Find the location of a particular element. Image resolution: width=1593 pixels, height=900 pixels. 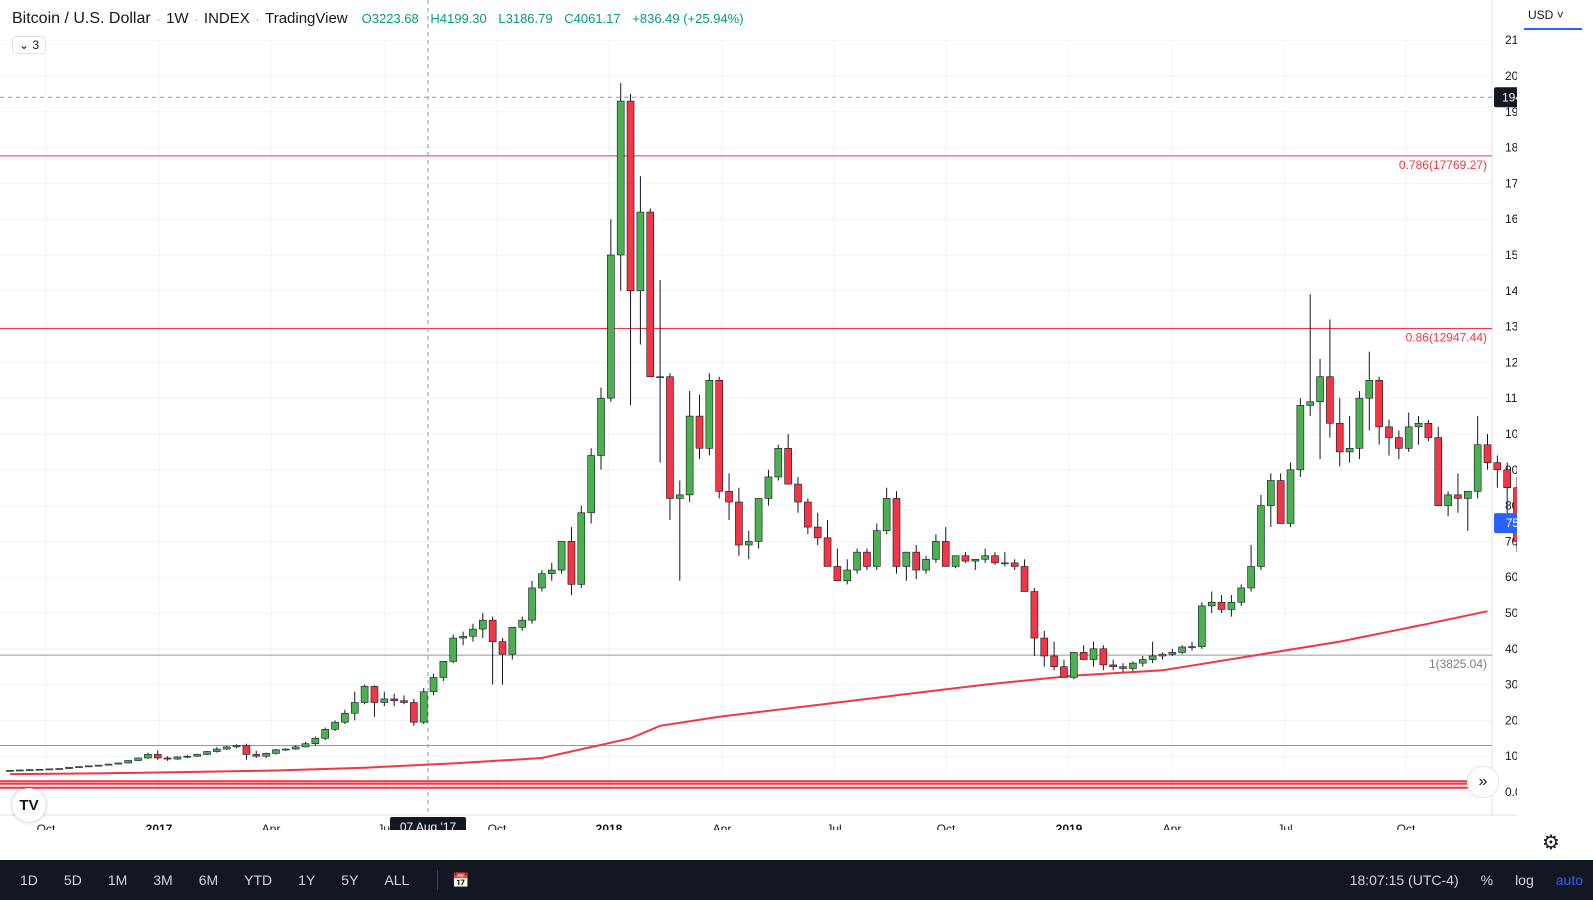

double-chevron-right-icon: » is located at coordinates (1483, 781).